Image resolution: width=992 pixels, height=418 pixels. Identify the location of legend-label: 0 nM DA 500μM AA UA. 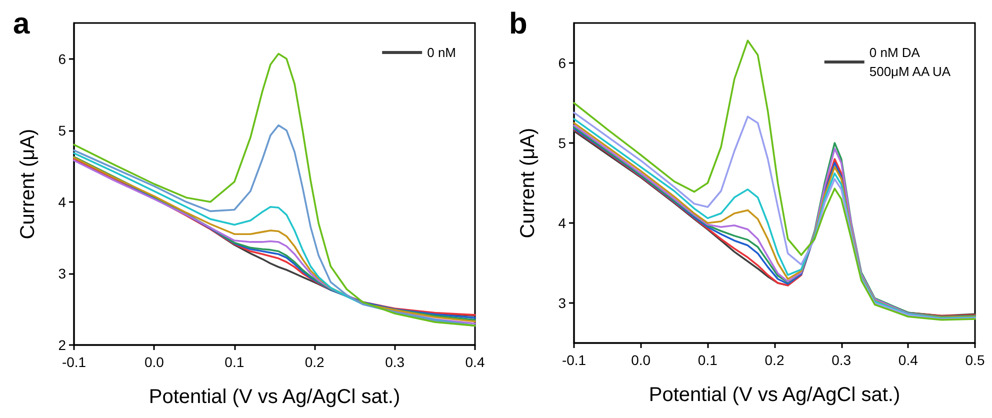
(910, 62).